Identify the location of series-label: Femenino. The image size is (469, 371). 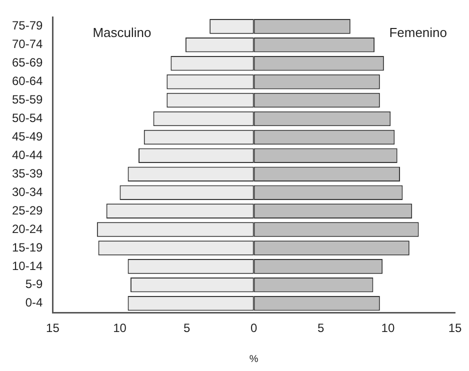
(418, 32).